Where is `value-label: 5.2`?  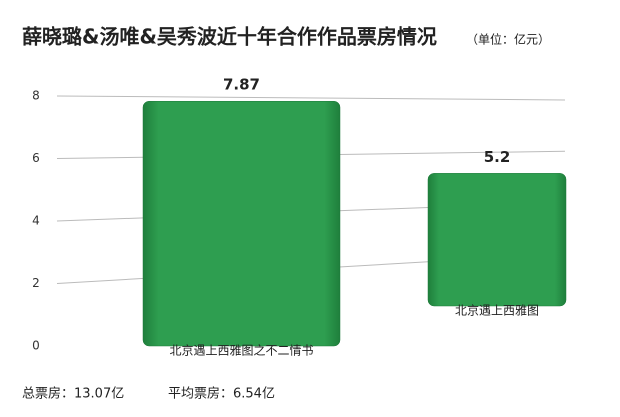 value-label: 5.2 is located at coordinates (497, 157).